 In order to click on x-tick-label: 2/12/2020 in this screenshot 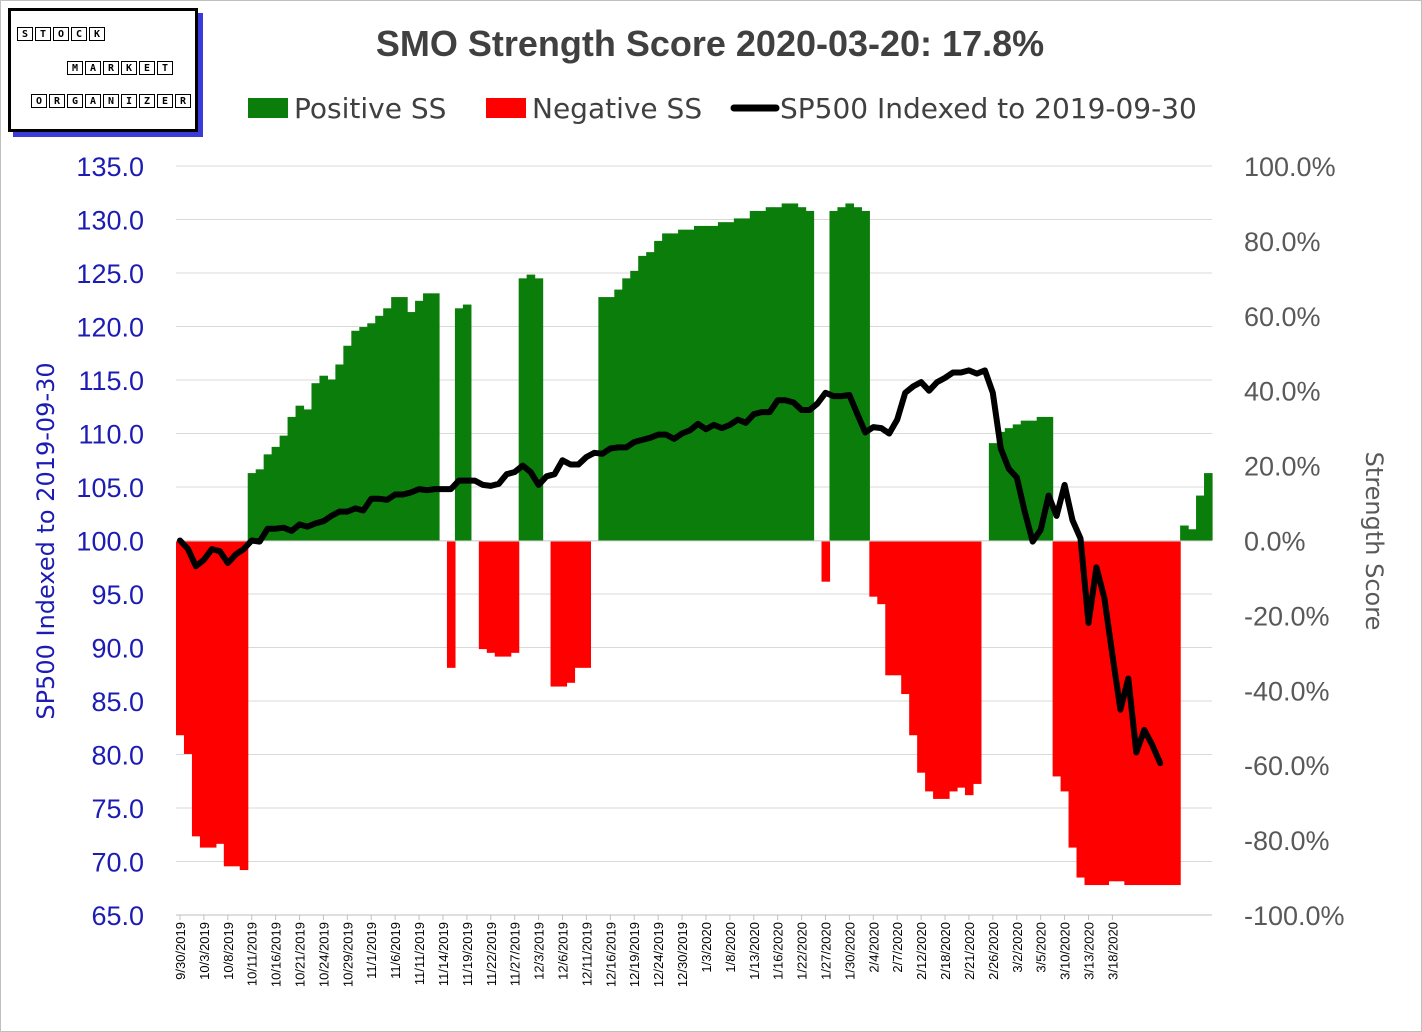, I will do `click(921, 951)`.